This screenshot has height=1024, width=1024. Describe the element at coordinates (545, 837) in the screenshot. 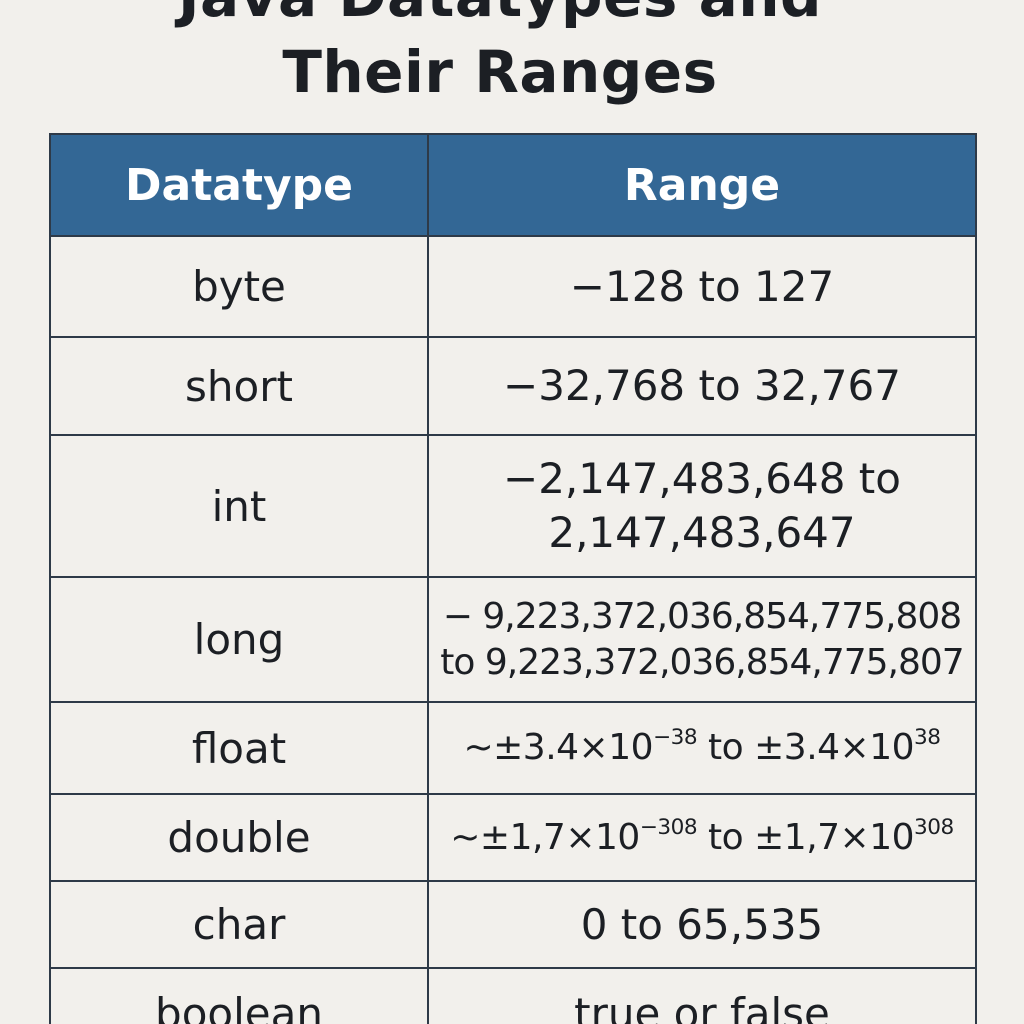

I see `range-prefix: ~±1,7×10` at that location.